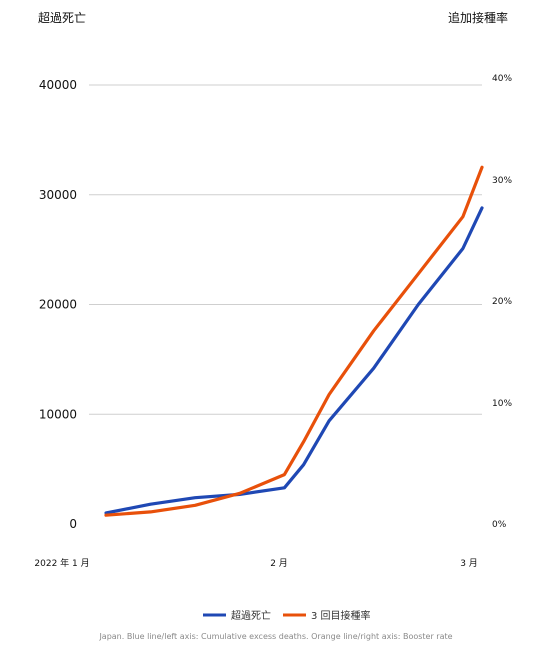  What do you see at coordinates (287, 615) in the screenshot?
I see `legend: 超過死亡 3 回目接種率` at bounding box center [287, 615].